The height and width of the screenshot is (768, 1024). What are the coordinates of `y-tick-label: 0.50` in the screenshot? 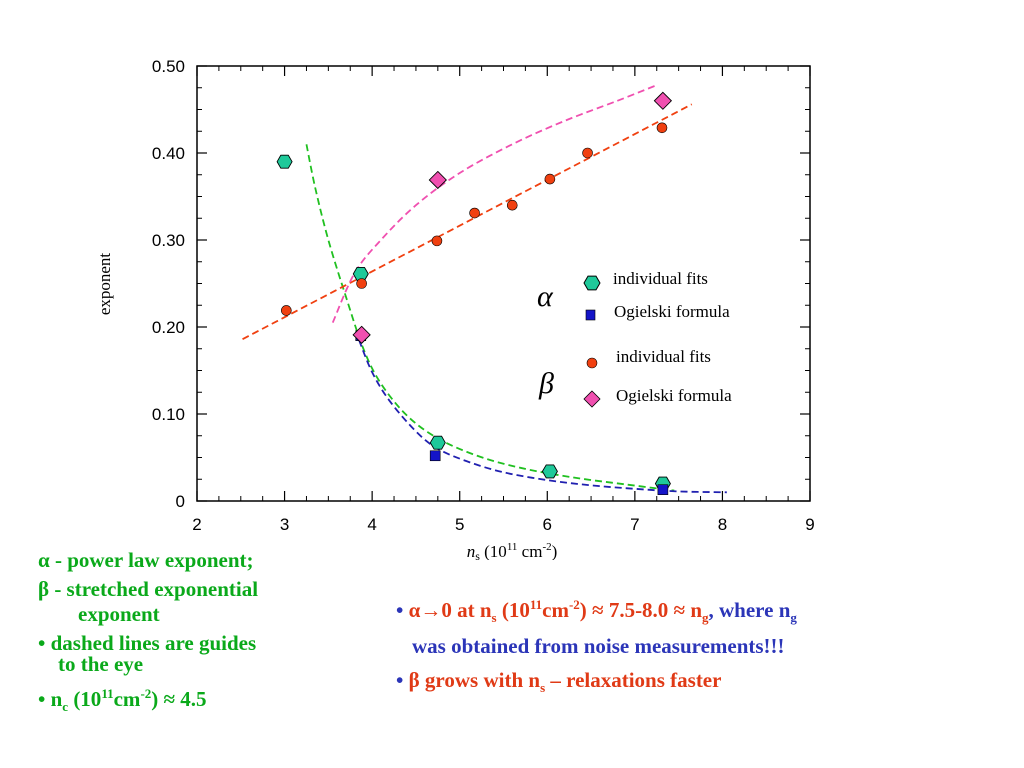 It's located at (168, 66).